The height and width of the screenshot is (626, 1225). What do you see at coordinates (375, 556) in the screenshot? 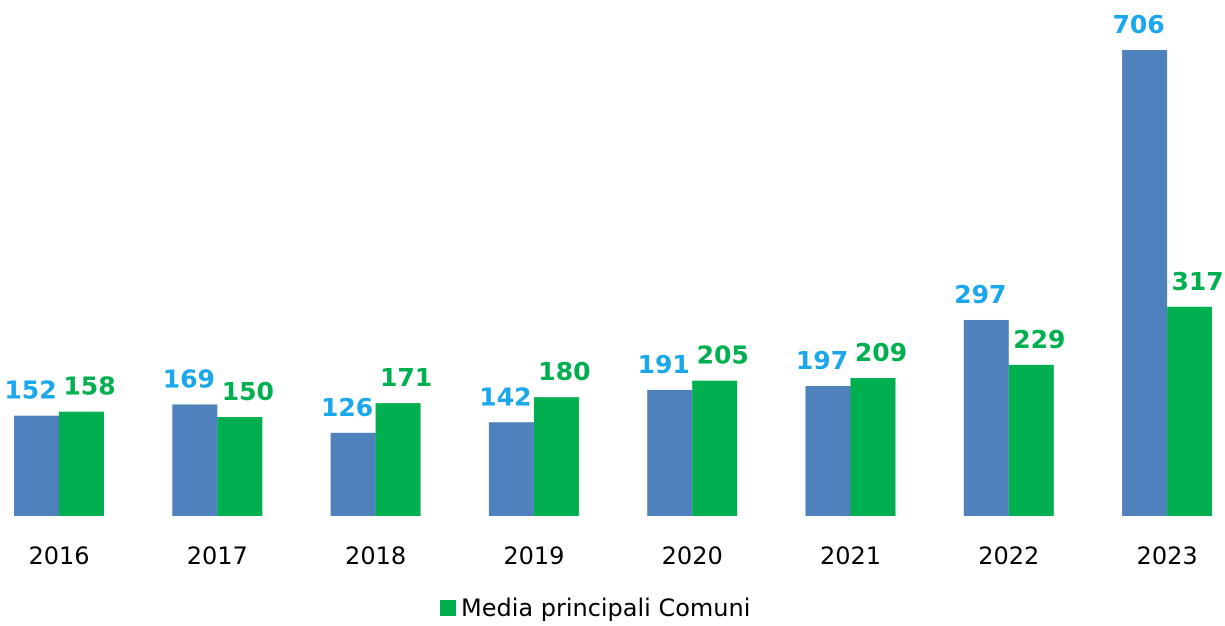
I see `x-tick-label: 2018` at bounding box center [375, 556].